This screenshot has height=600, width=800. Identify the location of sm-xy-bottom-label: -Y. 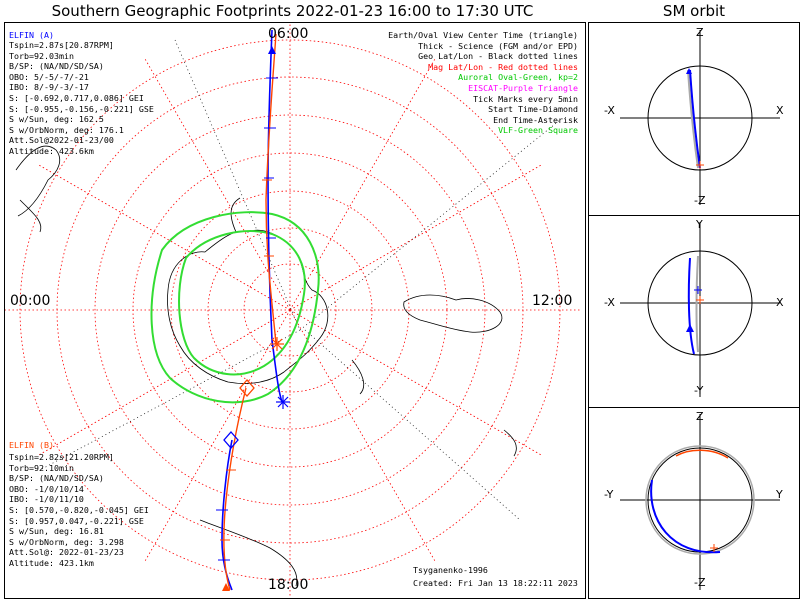
(699, 390).